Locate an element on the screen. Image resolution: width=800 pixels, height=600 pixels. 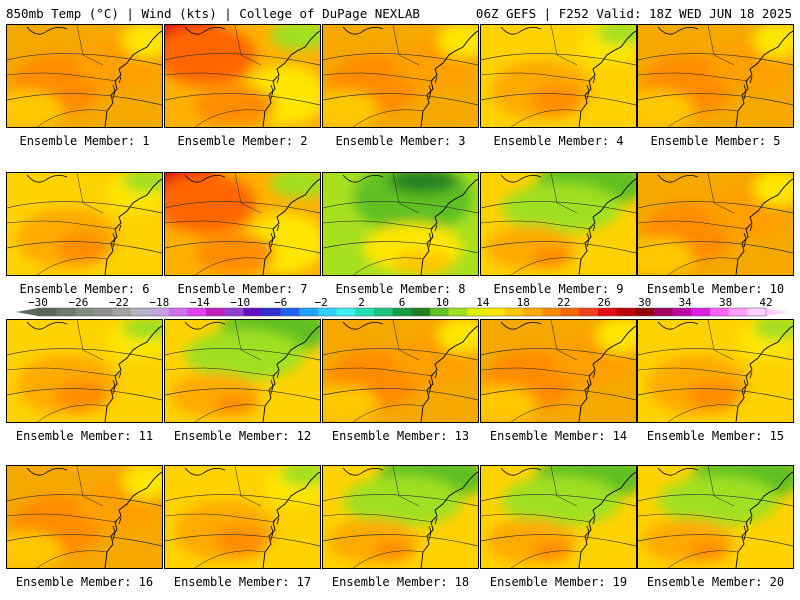
colorbar-tick-label: −10 is located at coordinates (240, 302).